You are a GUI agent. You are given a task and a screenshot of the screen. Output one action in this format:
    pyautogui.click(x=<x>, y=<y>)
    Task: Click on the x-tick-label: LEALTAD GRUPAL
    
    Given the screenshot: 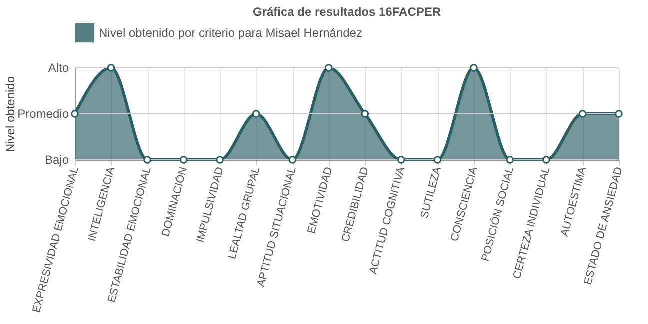 What is the action you would take?
    pyautogui.click(x=244, y=213)
    